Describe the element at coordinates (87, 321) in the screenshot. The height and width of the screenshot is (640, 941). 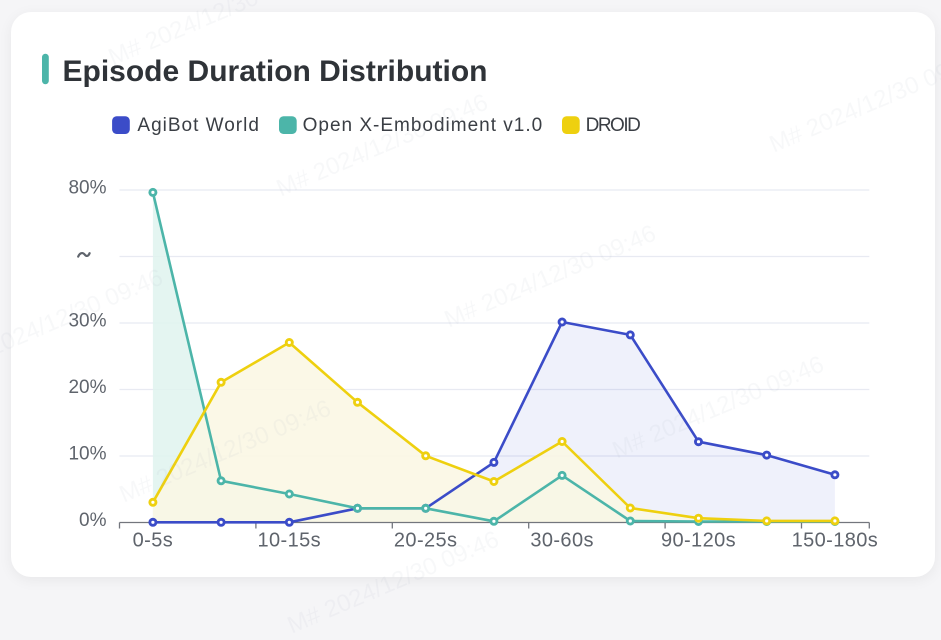
I see `svg-text: 30%` at that location.